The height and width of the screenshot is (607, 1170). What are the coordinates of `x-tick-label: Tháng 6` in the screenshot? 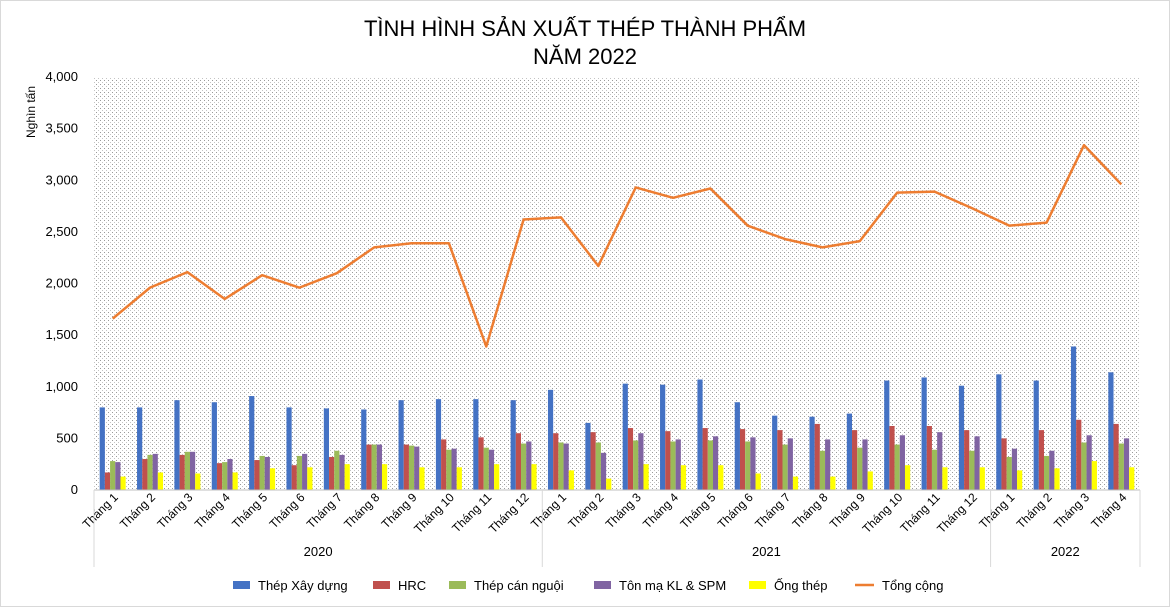 It's located at (735, 510).